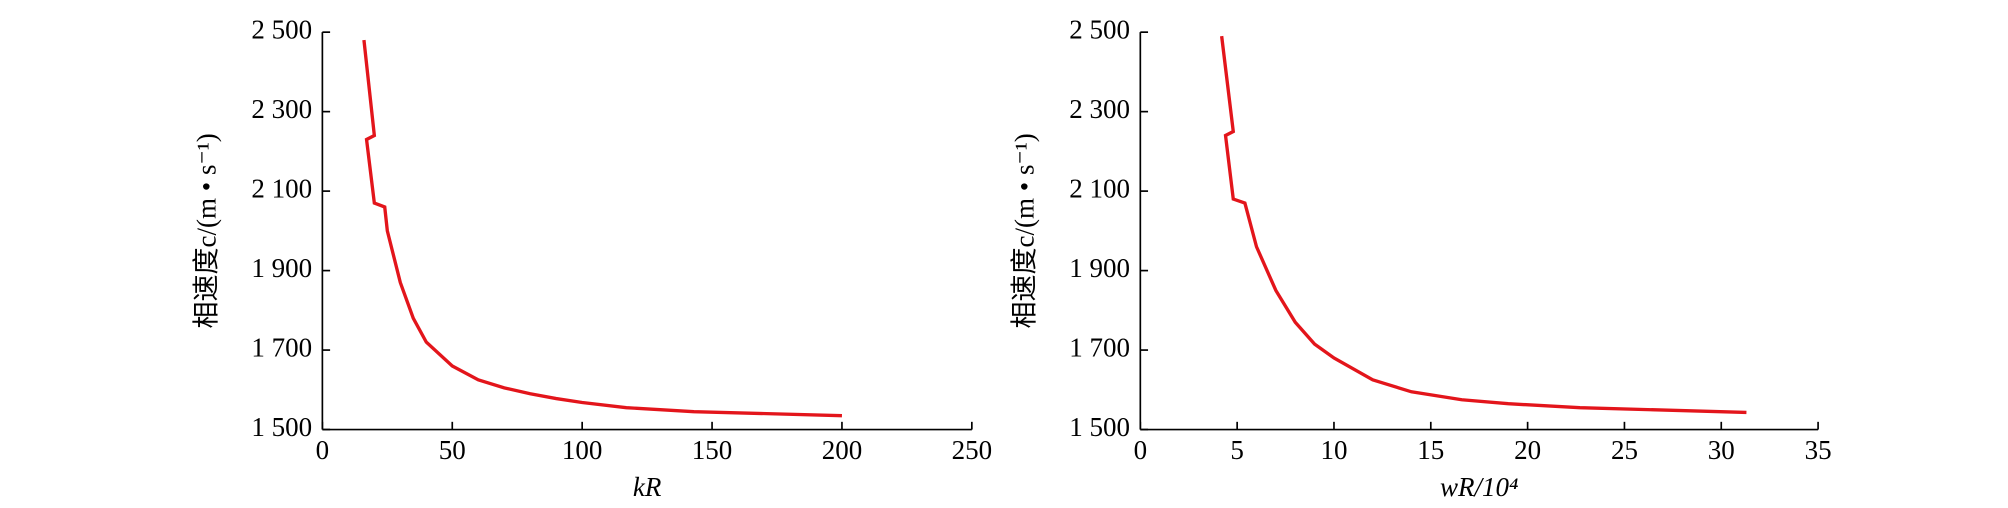  Describe the element at coordinates (842, 450) in the screenshot. I see `x-tick-label: 200` at that location.